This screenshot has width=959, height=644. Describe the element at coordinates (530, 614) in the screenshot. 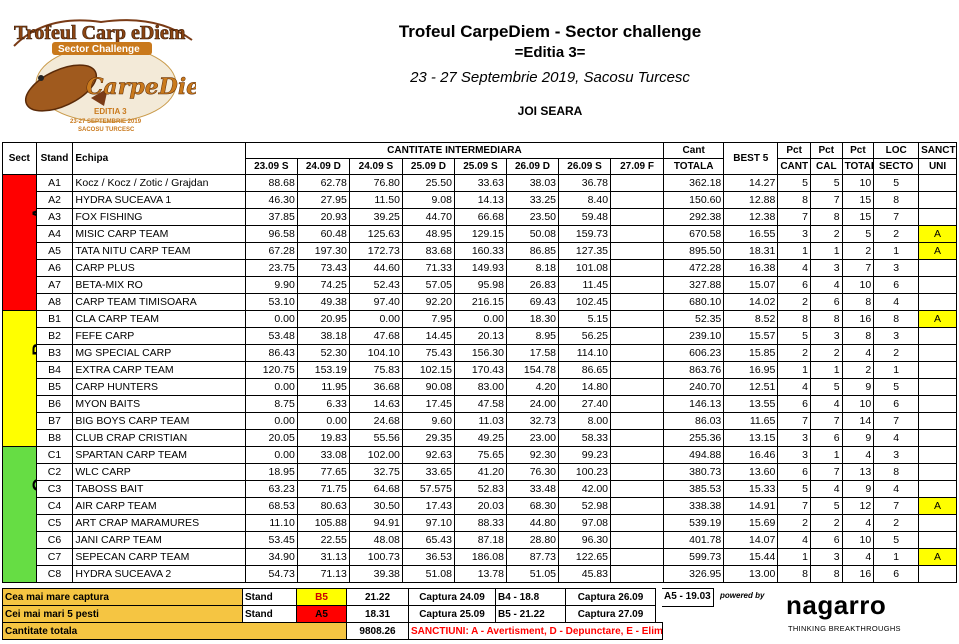

I see `catch-2509-value: B5 - 21.22` at that location.